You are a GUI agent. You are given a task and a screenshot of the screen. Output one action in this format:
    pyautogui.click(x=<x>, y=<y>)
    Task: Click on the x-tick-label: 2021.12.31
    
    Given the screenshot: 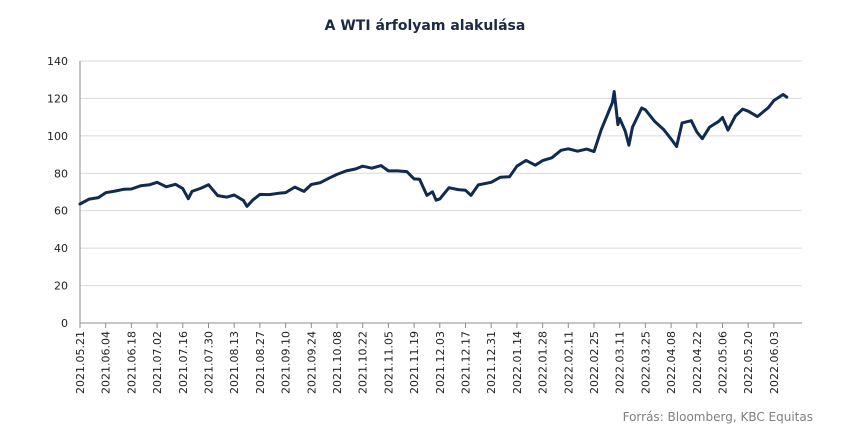 What is the action you would take?
    pyautogui.click(x=491, y=362)
    